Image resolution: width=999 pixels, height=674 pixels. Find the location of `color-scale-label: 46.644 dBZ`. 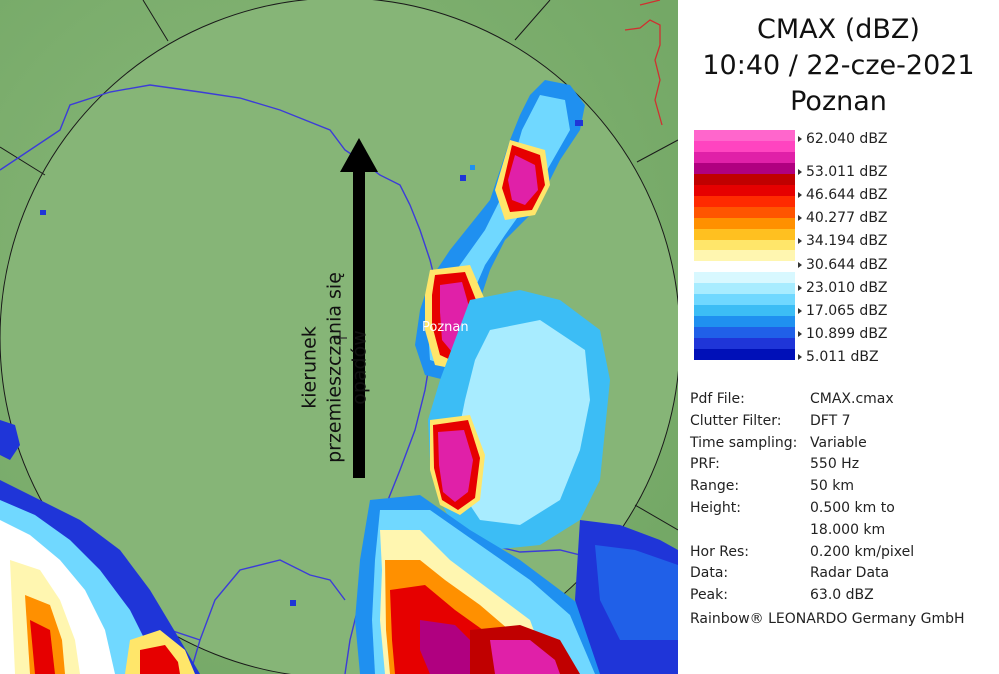

color-scale-label: 46.644 dBZ is located at coordinates (843, 195).